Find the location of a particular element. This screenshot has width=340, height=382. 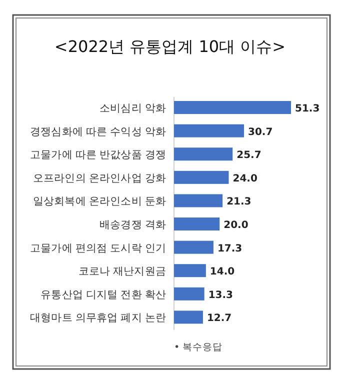

data-label: 21.3 is located at coordinates (239, 202).